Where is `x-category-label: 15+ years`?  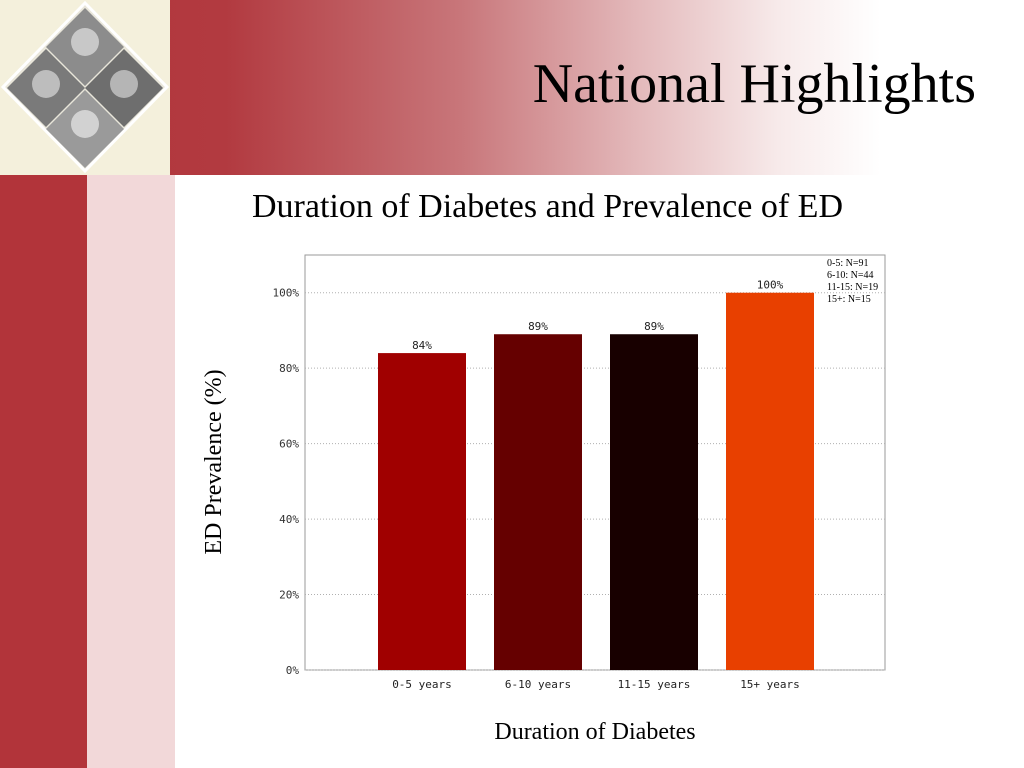
x-category-label: 15+ years is located at coordinates (770, 684).